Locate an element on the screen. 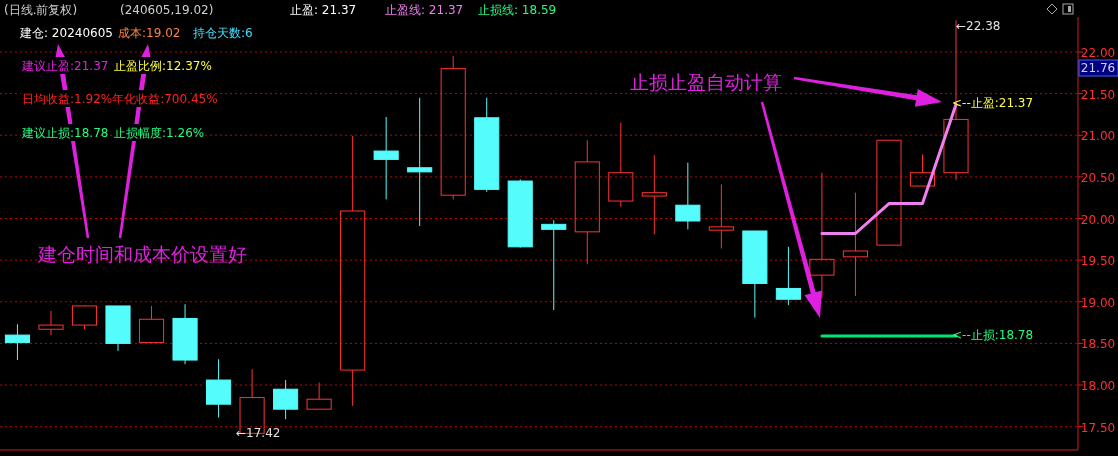 This screenshot has width=1118, height=456. annotation: 成本:19.02 is located at coordinates (149, 33).